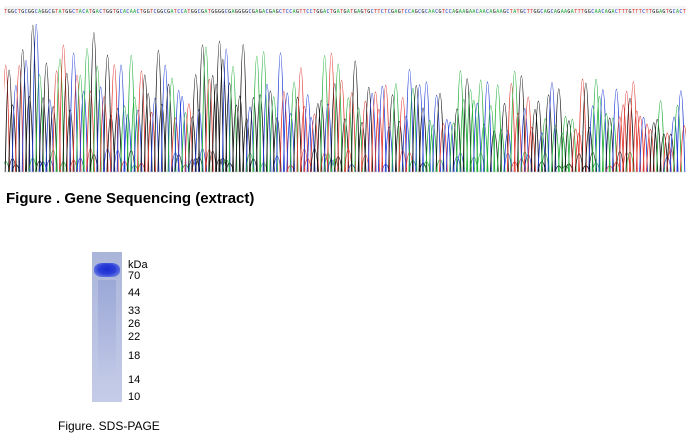 This screenshot has width=690, height=437. I want to click on marker-label-70: 70, so click(134, 276).